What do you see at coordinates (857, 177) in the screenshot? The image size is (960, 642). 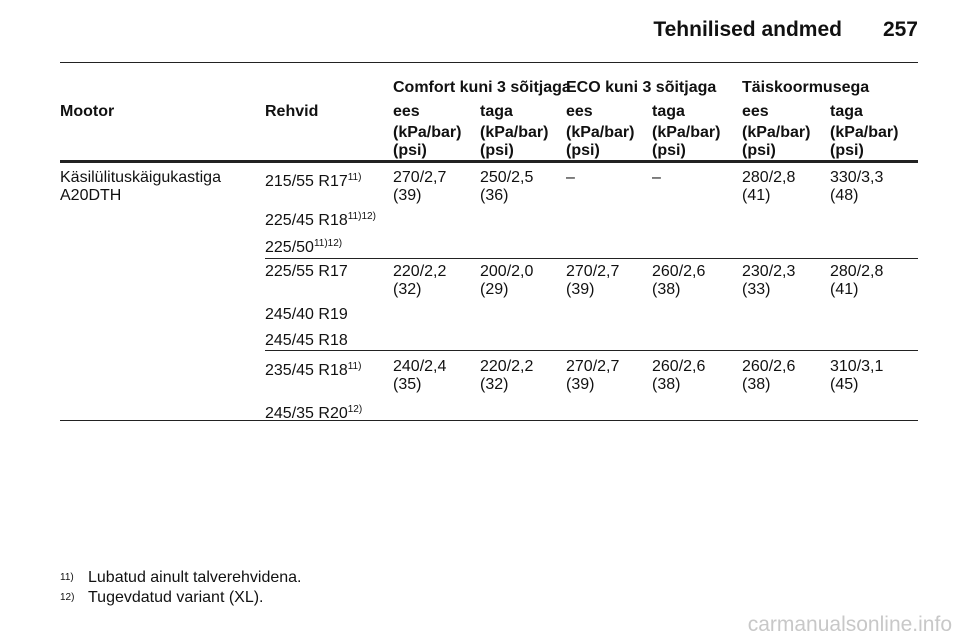 I see `pressure: 330/3,3` at bounding box center [857, 177].